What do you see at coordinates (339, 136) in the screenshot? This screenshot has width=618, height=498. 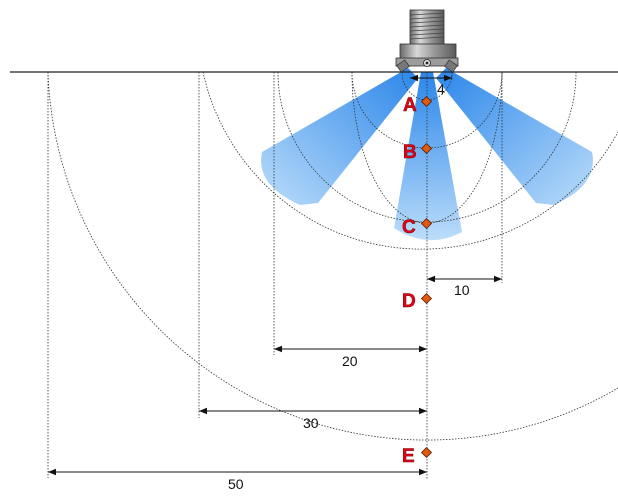 I see `spray-cone-left` at bounding box center [339, 136].